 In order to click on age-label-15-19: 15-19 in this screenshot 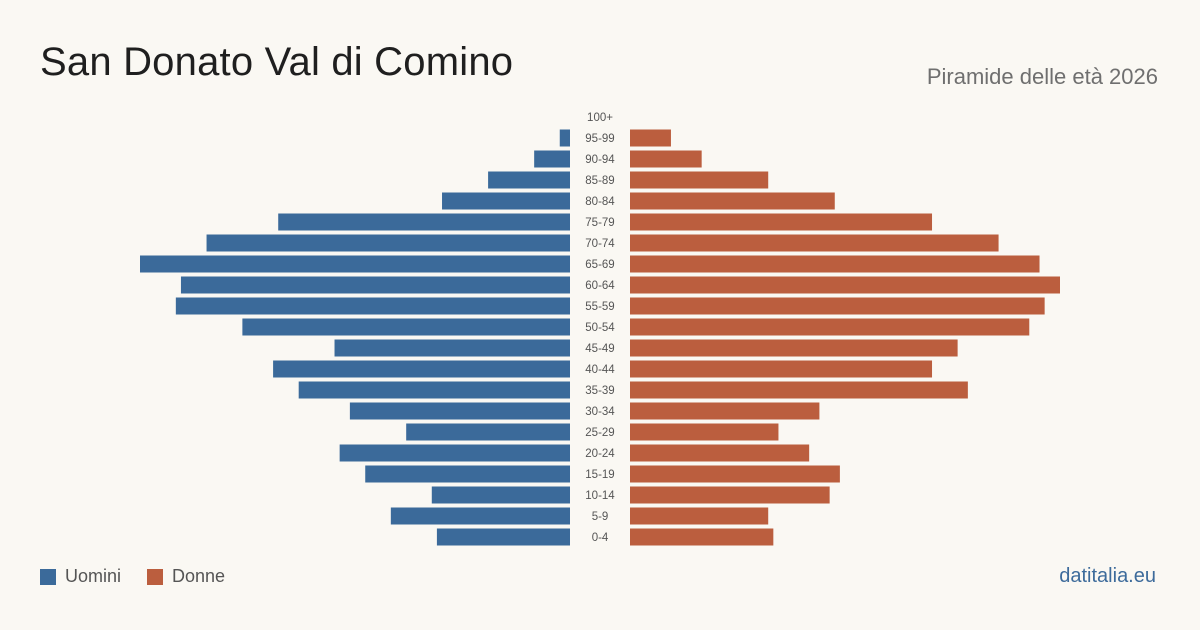, I will do `click(599, 475)`.